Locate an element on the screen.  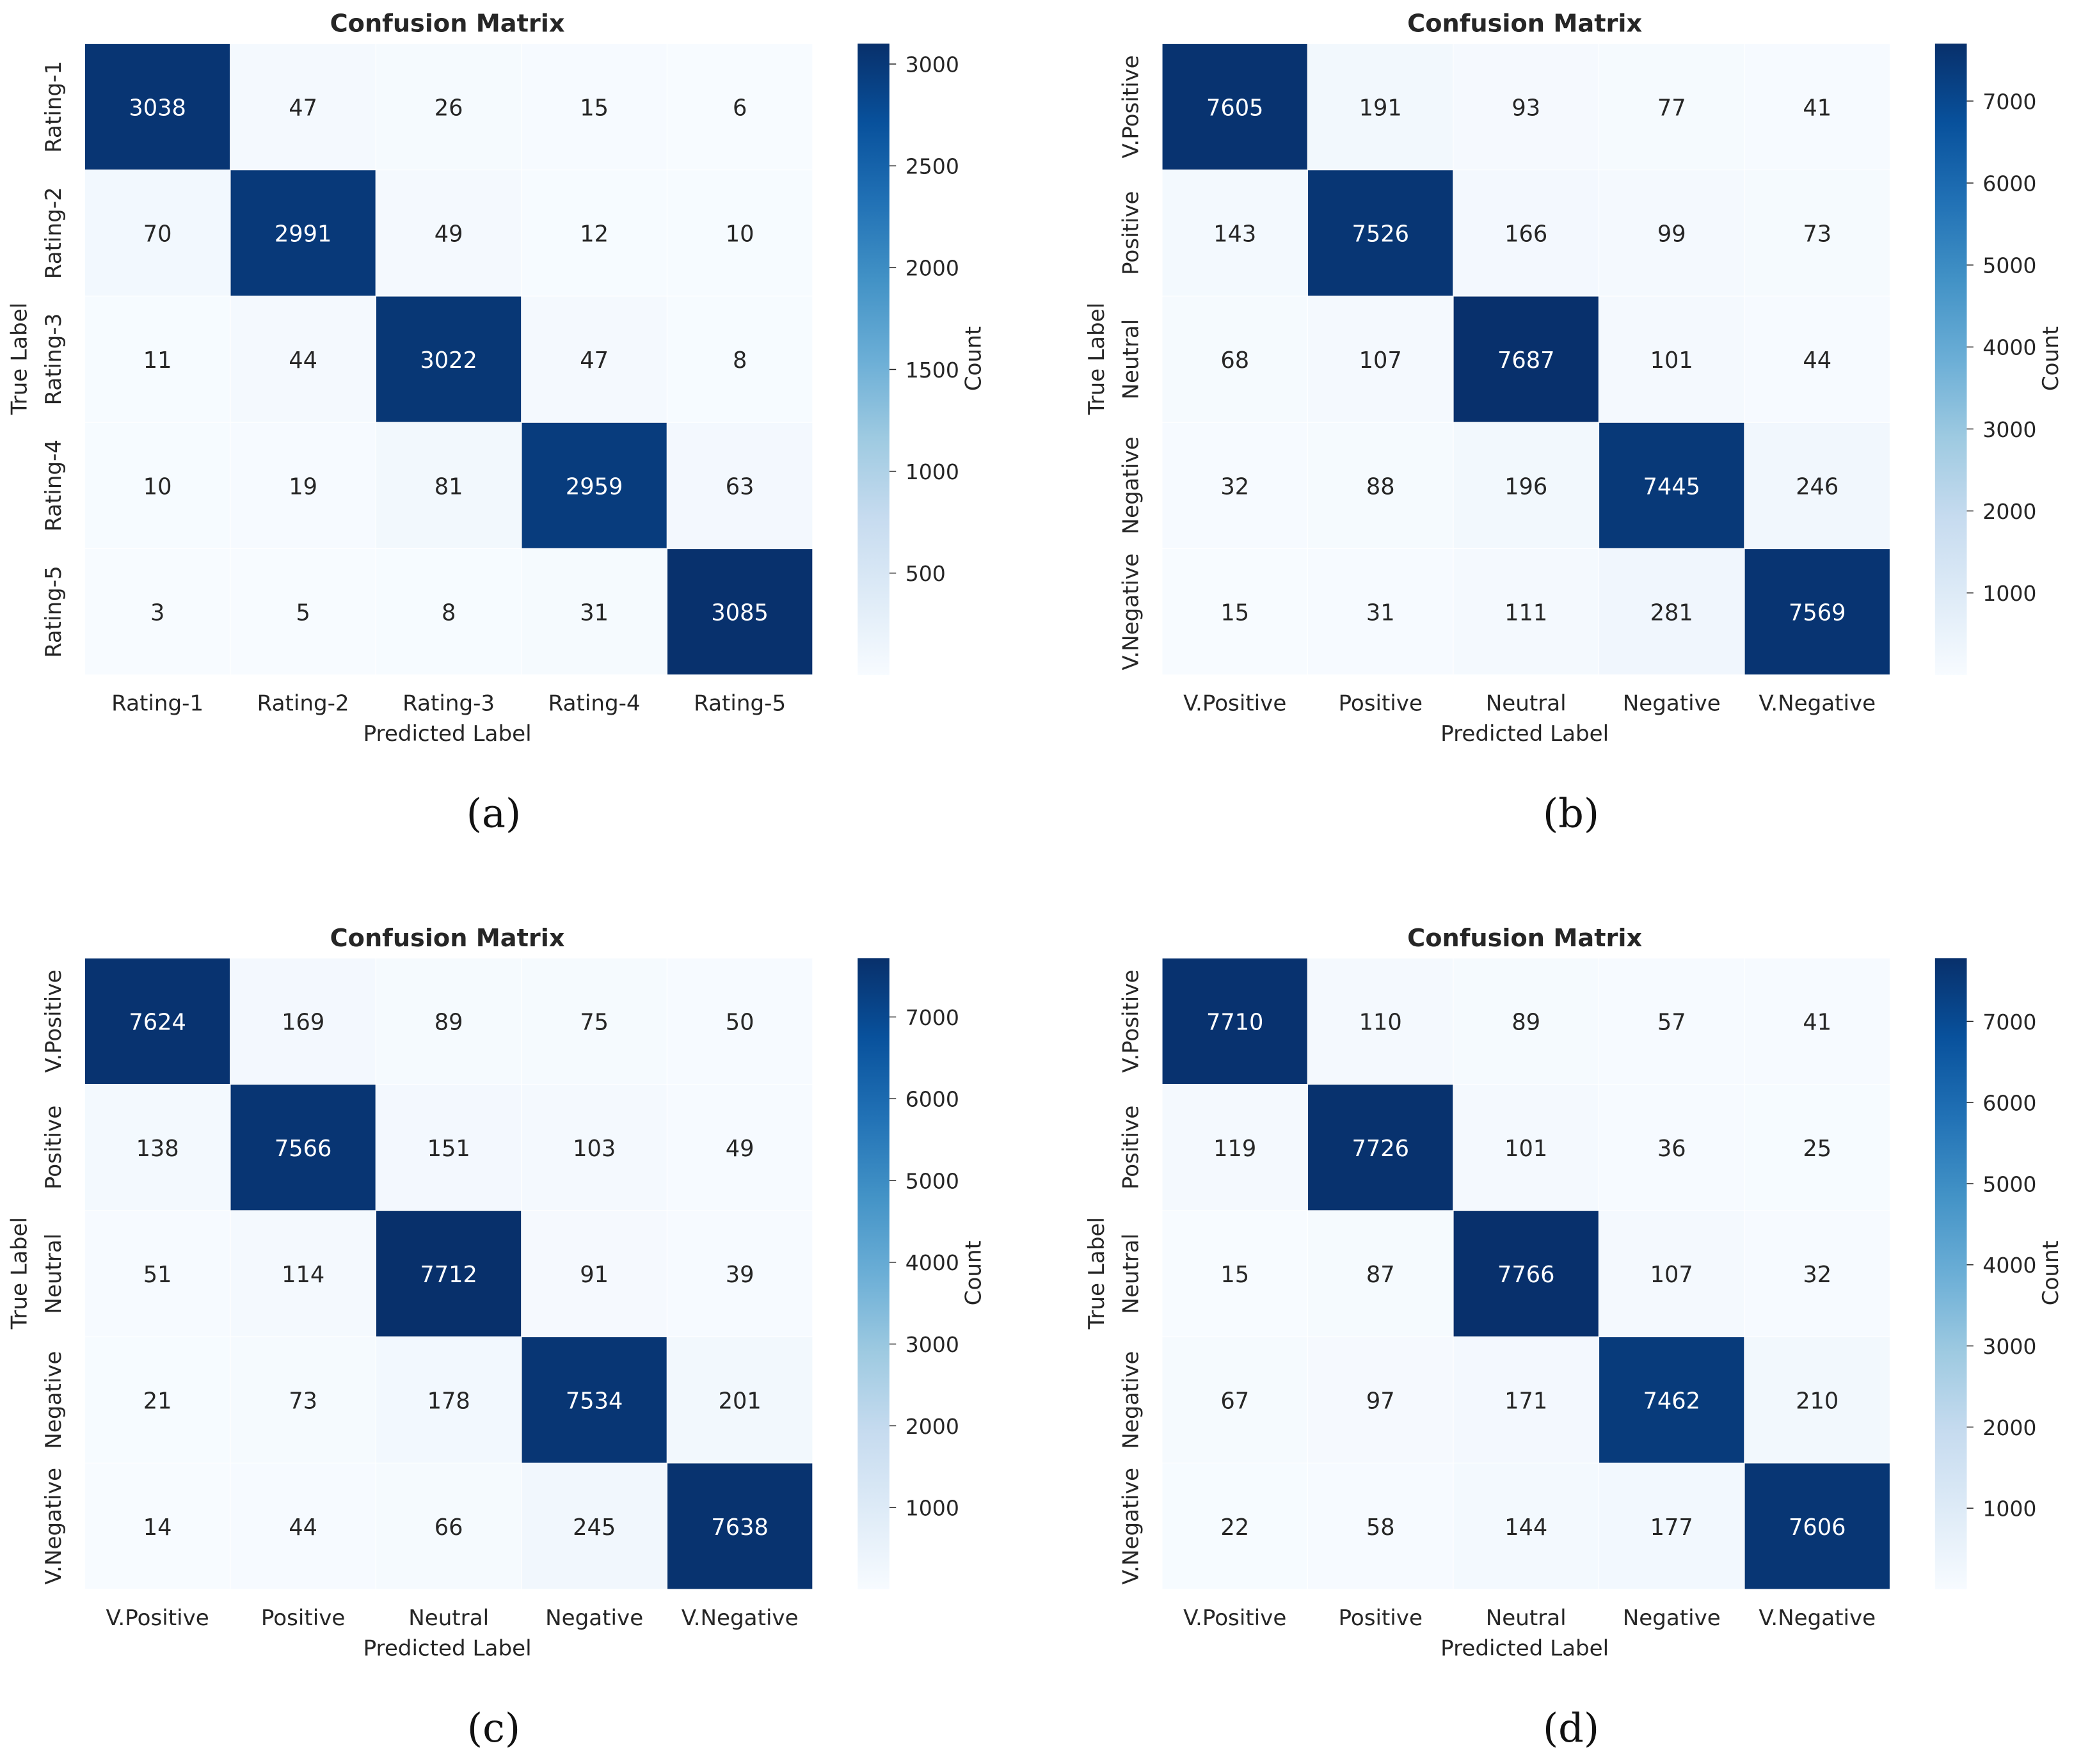
cell-value-label: 14 is located at coordinates (157, 1527).